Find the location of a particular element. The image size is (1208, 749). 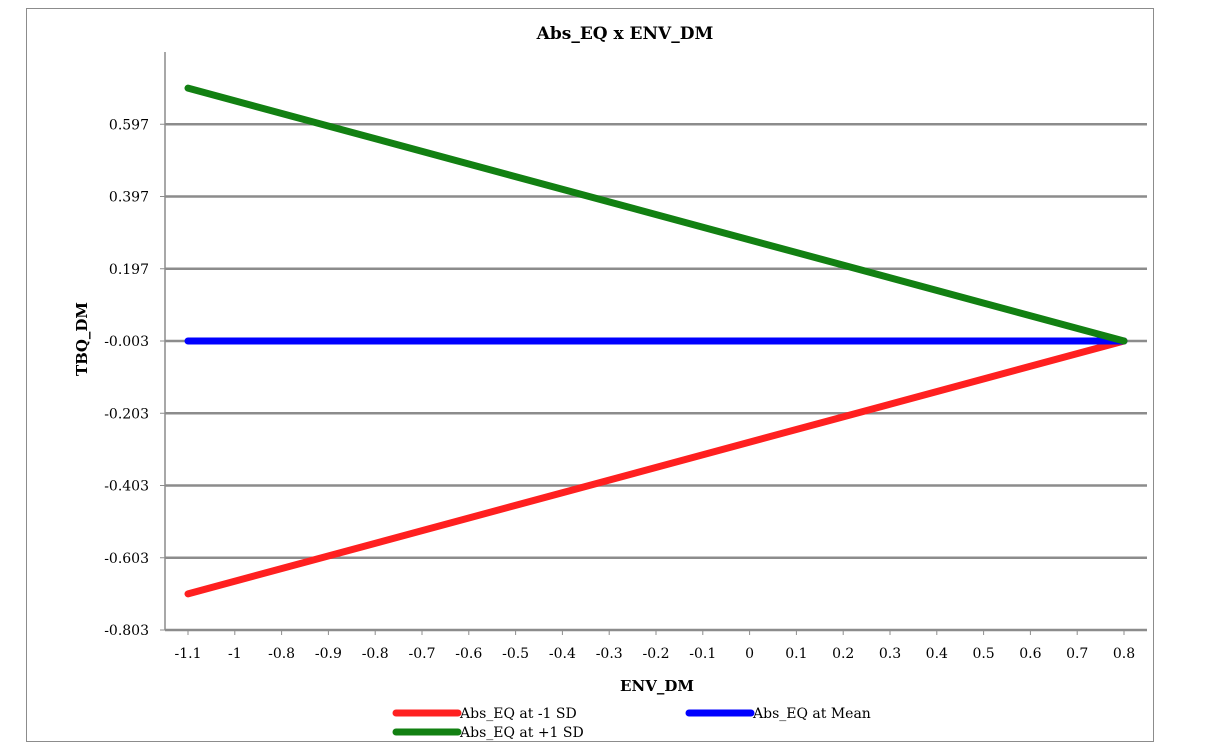

y-tick-label: -0.203 is located at coordinates (126, 414).